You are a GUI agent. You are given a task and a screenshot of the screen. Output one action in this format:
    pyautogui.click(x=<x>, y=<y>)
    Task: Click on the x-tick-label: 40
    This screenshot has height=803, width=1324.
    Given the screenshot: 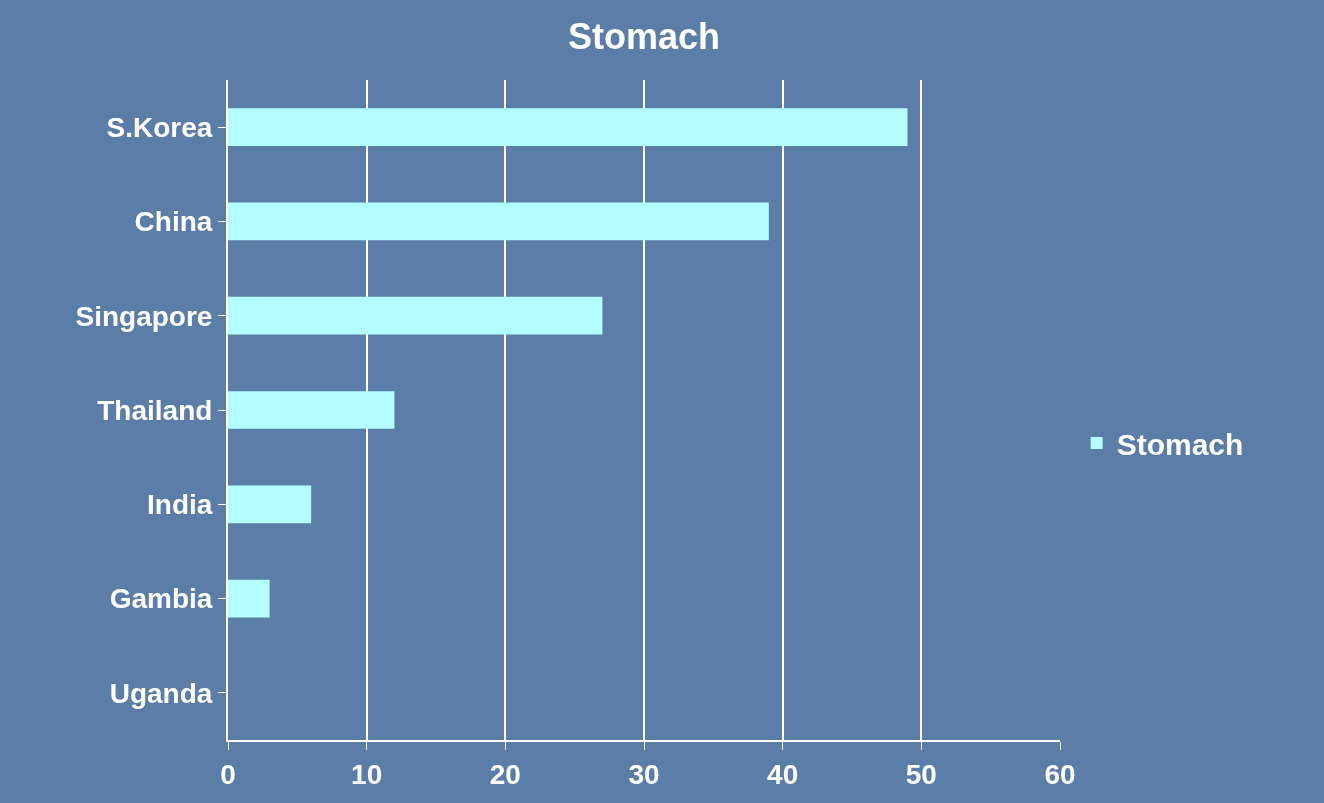 What is the action you would take?
    pyautogui.click(x=783, y=774)
    